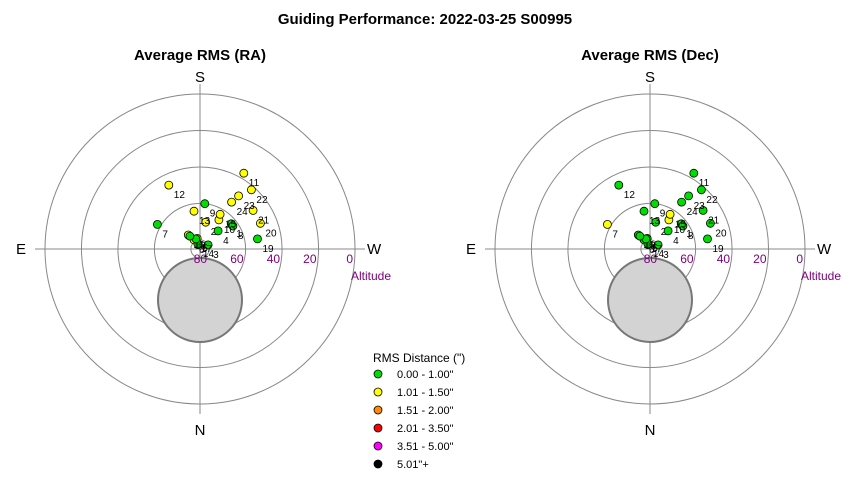 This screenshot has height=485, width=850. I want to click on data-point-label: 23, so click(700, 206).